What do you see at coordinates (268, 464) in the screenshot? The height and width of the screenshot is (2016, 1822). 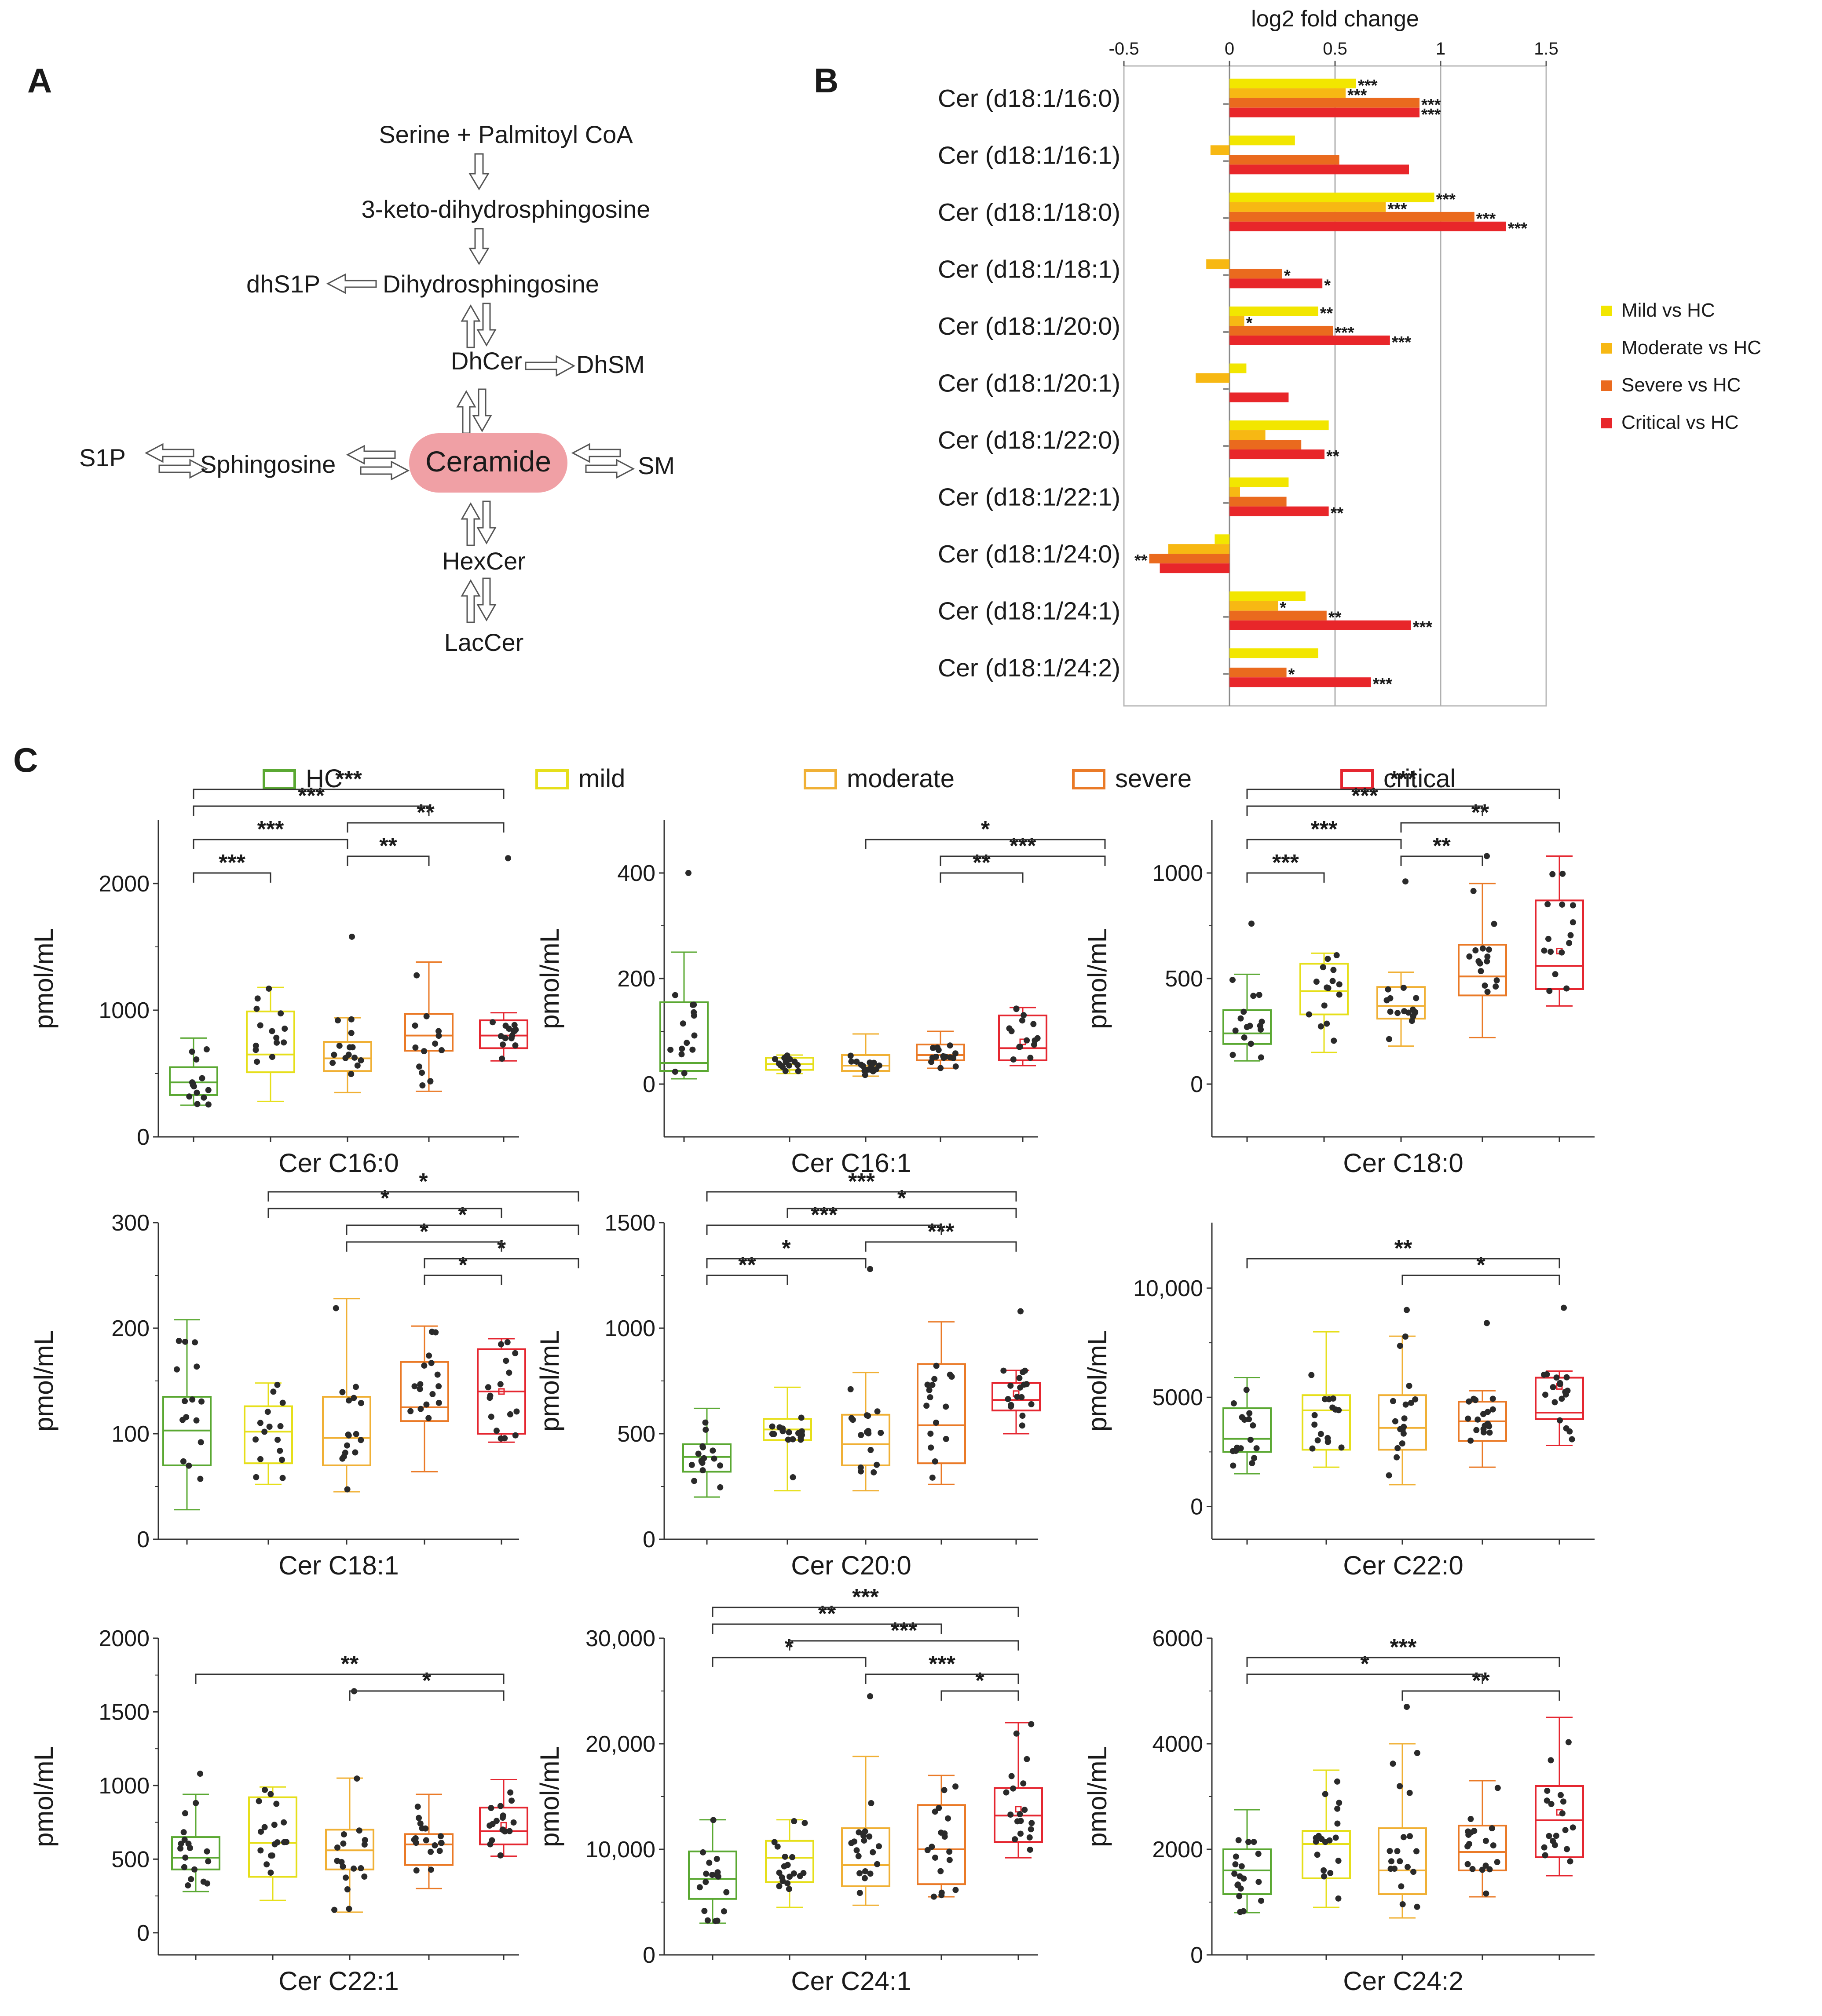 I see `node-sphingosine: Sphingosine` at bounding box center [268, 464].